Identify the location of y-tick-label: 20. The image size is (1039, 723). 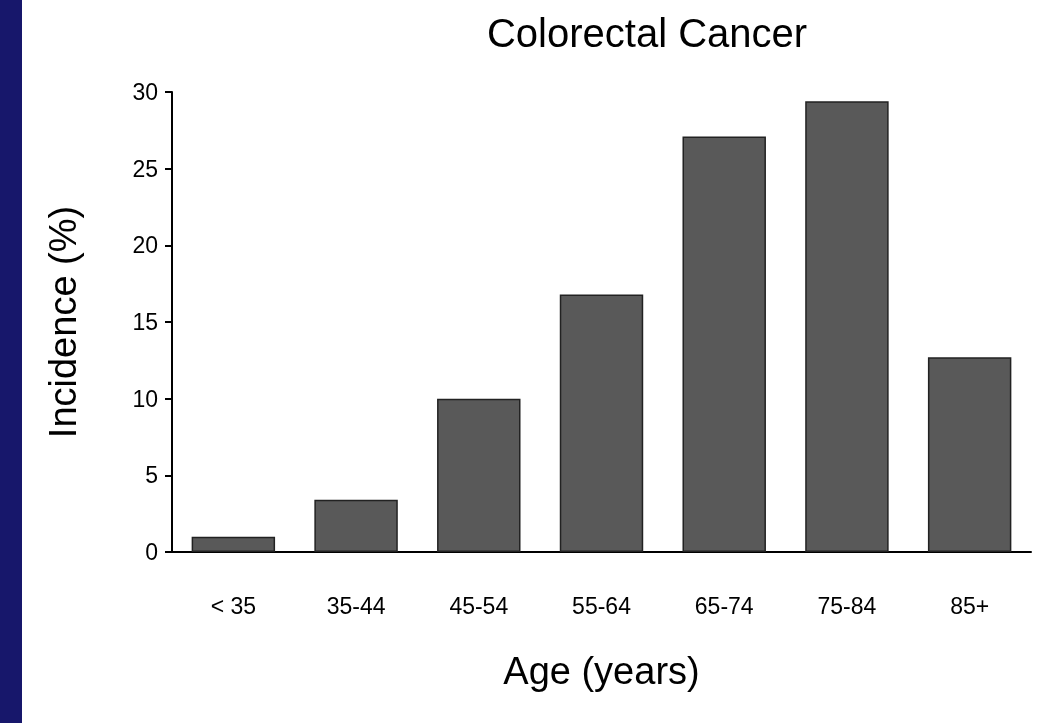
(145, 245).